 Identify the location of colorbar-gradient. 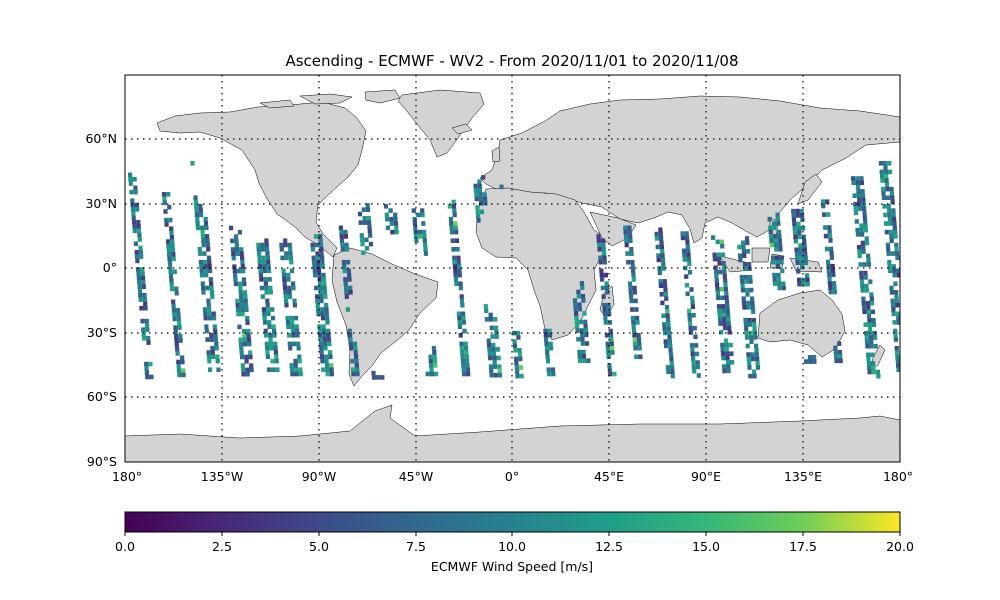
(512, 522).